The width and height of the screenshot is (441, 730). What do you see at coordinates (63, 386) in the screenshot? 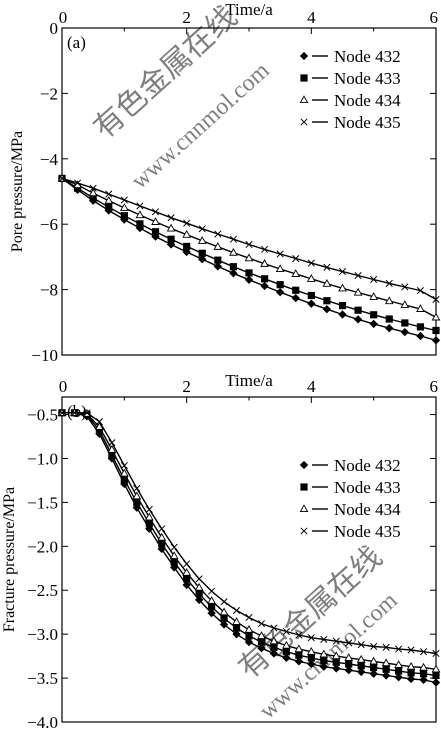
I see `x-tick-label-b-0: 0` at bounding box center [63, 386].